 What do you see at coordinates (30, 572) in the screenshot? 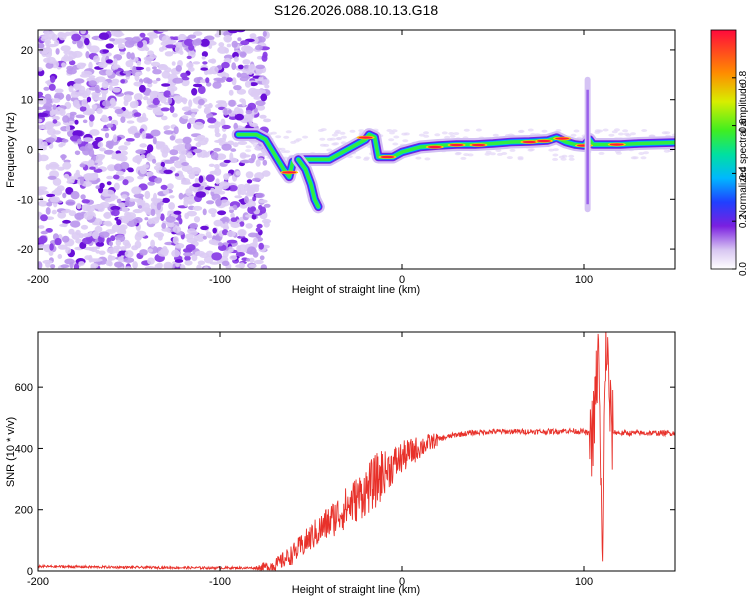
I see `y-tick-label: 0` at bounding box center [30, 572].